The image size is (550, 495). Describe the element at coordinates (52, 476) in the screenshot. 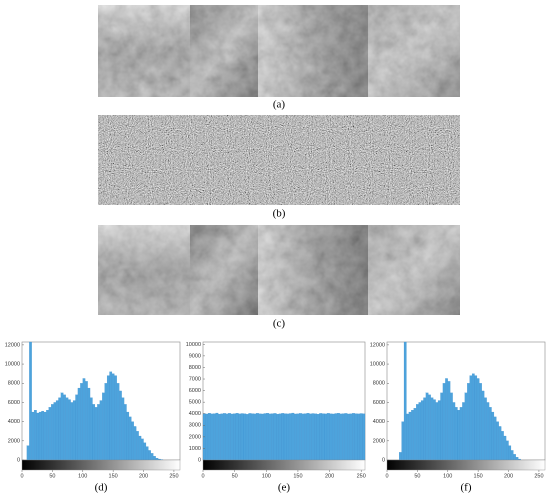

I see `x-tick-label: 50` at that location.